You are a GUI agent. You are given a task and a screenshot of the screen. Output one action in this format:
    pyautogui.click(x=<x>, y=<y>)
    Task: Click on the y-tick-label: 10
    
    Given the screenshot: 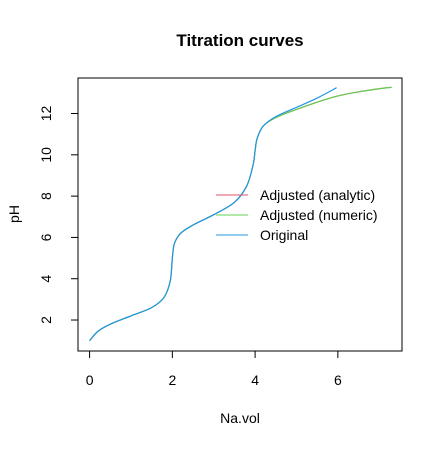 What is the action you would take?
    pyautogui.click(x=46, y=155)
    